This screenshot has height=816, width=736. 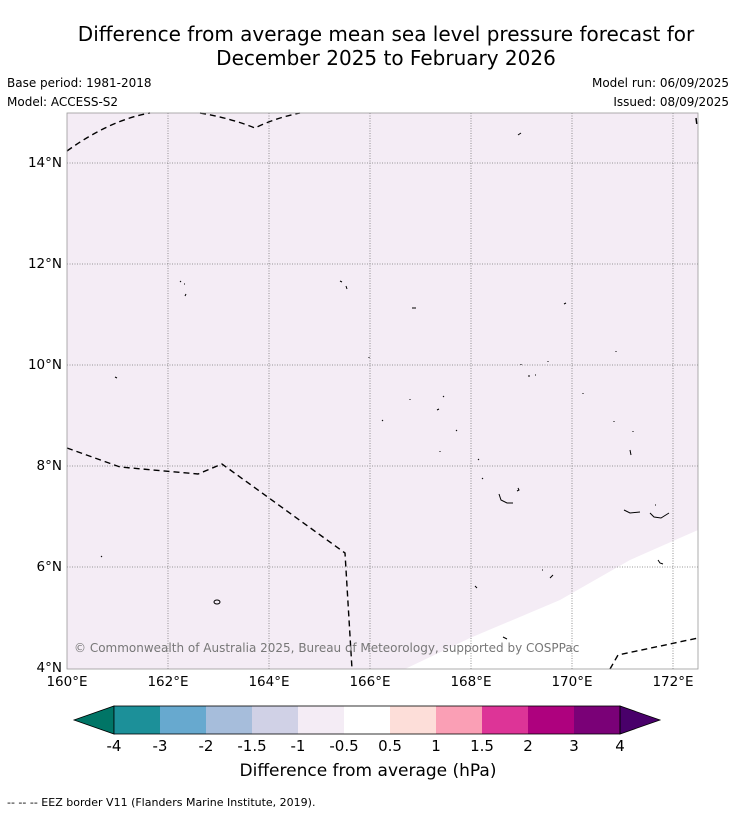 What do you see at coordinates (298, 746) in the screenshot?
I see `colorbar-label: -1` at bounding box center [298, 746].